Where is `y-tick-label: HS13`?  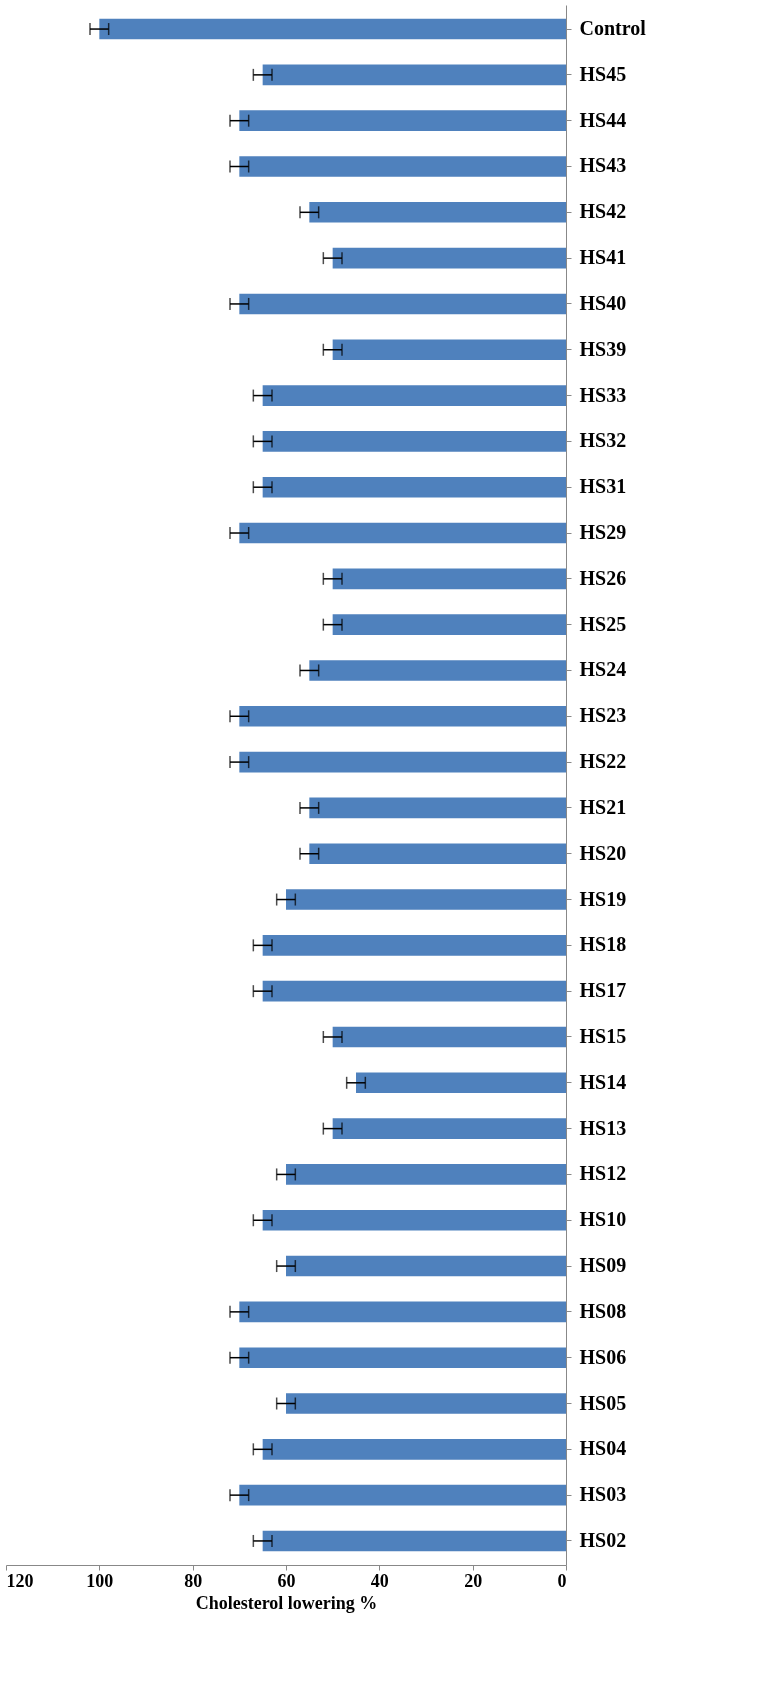
y-tick-label: HS13 is located at coordinates (603, 1127).